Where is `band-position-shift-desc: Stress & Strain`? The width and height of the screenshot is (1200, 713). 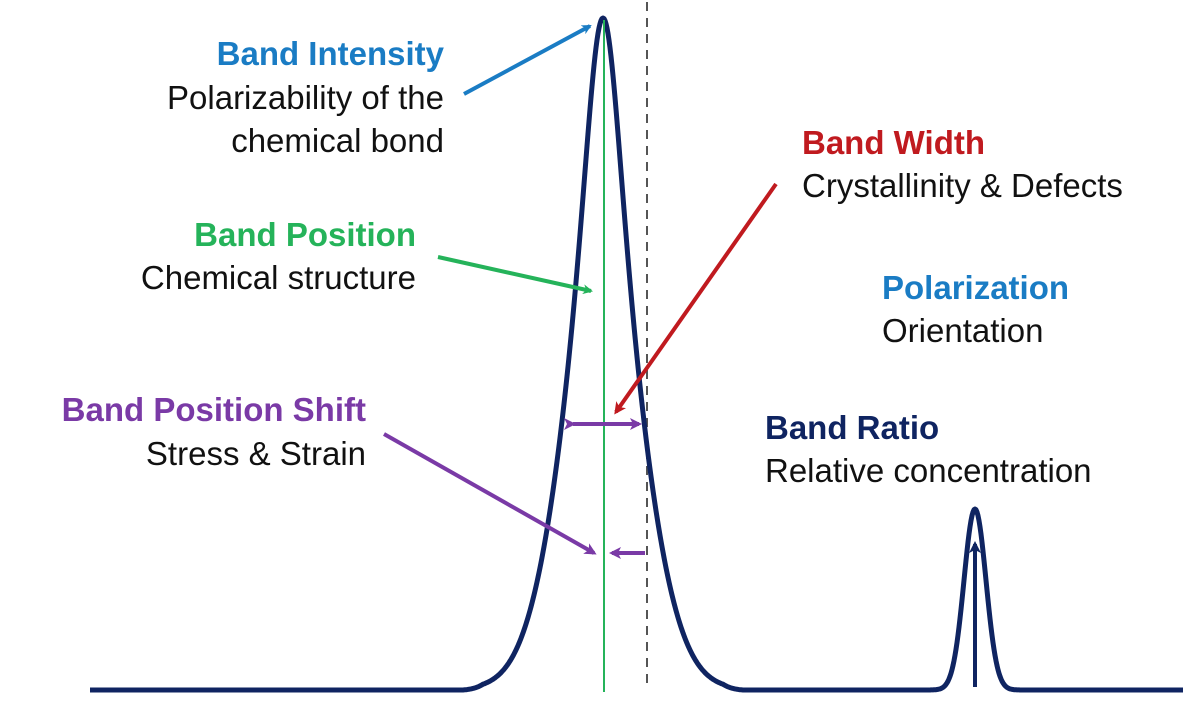
band-position-shift-desc: Stress & Strain is located at coordinates (255, 453).